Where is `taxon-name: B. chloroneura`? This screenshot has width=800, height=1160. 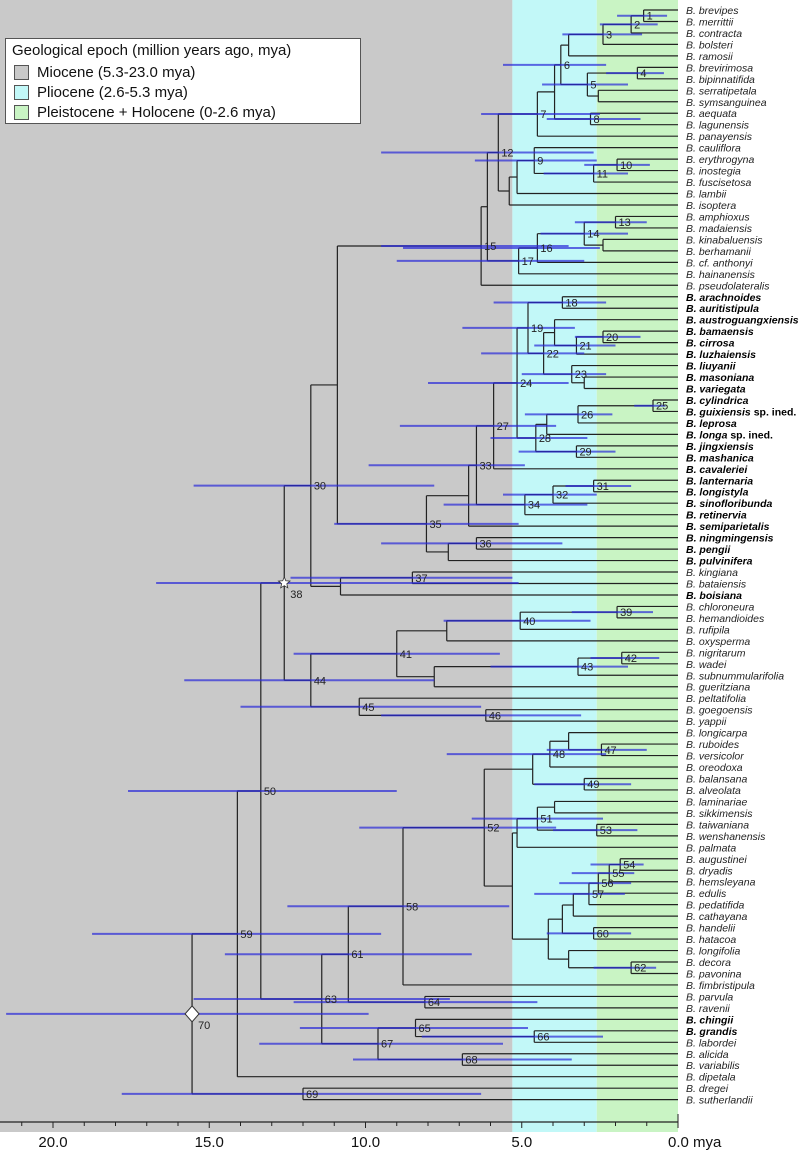
taxon-name: B. chloroneura is located at coordinates (720, 607).